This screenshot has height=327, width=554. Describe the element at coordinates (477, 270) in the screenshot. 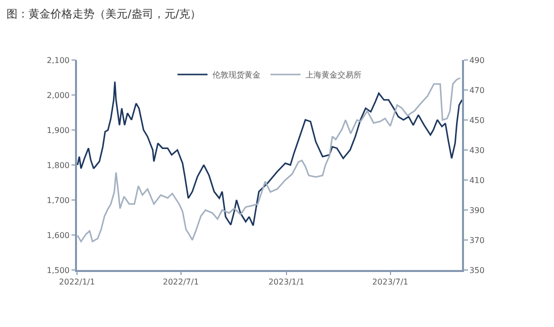

I see `y2-tick-label: 350` at that location.